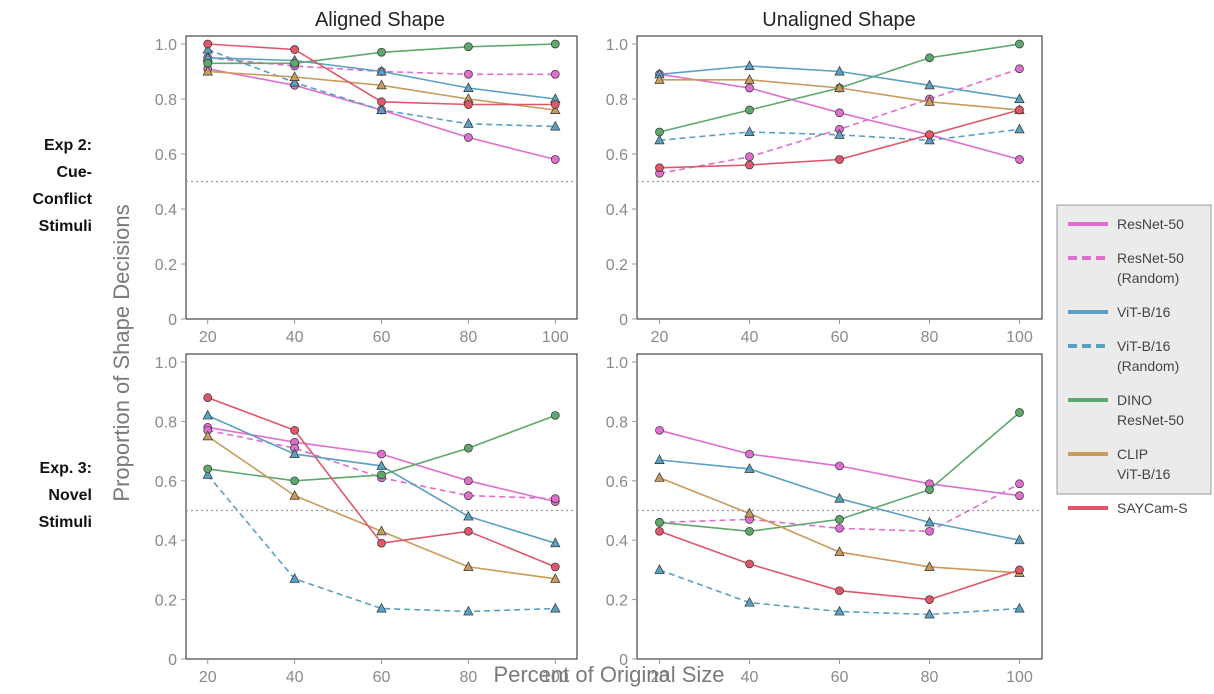  What do you see at coordinates (74, 172) in the screenshot?
I see `row-label-exp2-line: Cue-` at bounding box center [74, 172].